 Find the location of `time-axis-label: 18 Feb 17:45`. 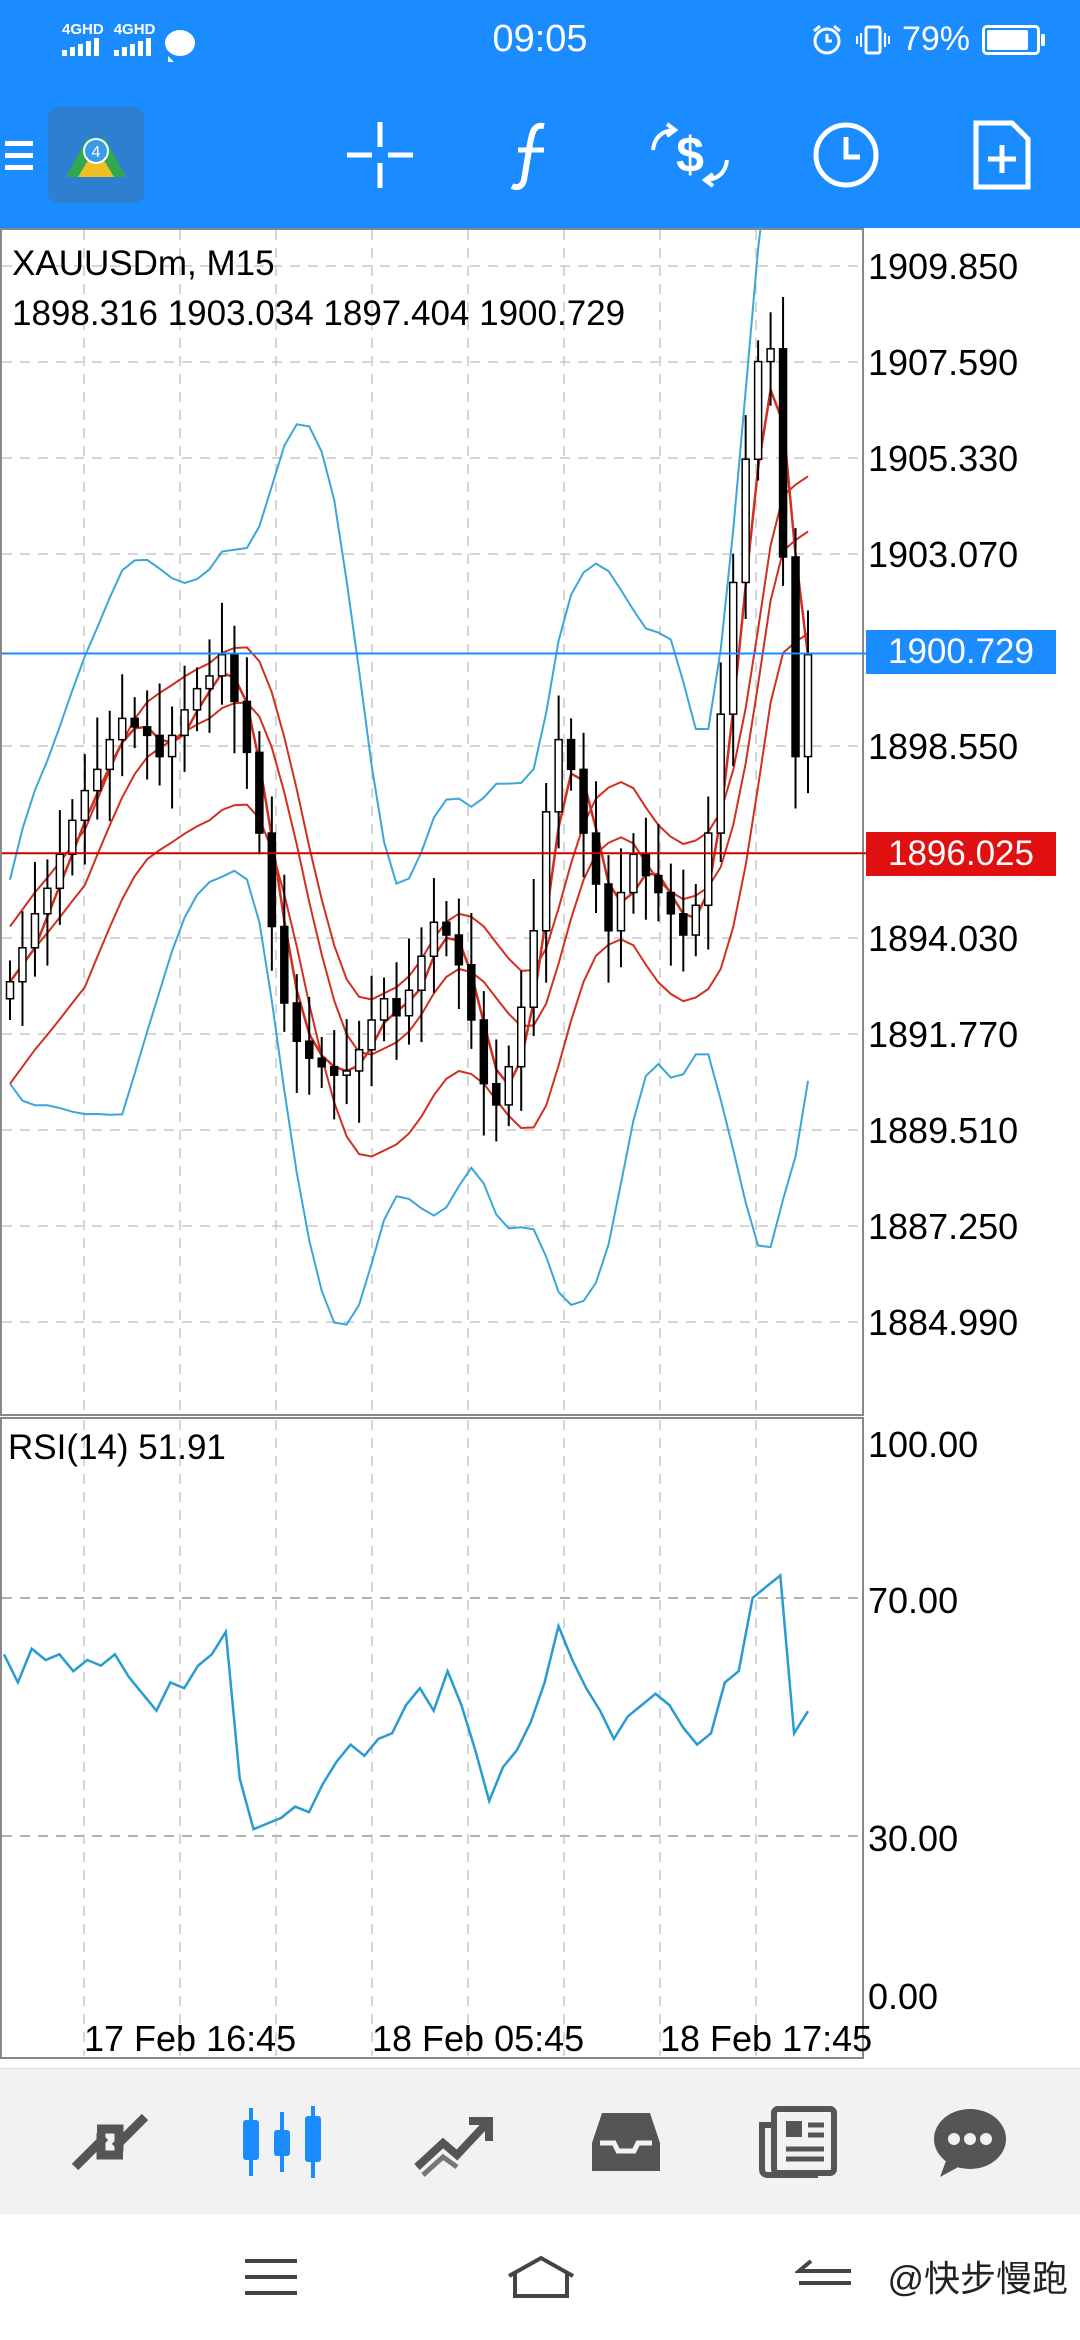

time-axis-label: 18 Feb 17:45 is located at coordinates (766, 2038).